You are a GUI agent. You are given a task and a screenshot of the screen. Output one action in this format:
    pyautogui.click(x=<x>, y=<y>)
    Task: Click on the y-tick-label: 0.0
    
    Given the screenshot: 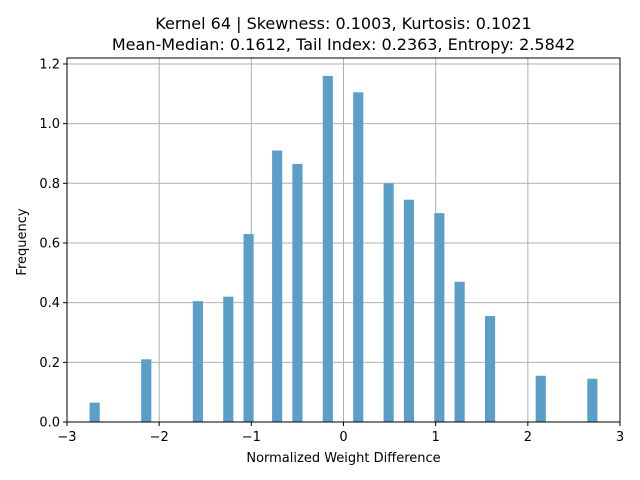 What is the action you would take?
    pyautogui.click(x=49, y=423)
    